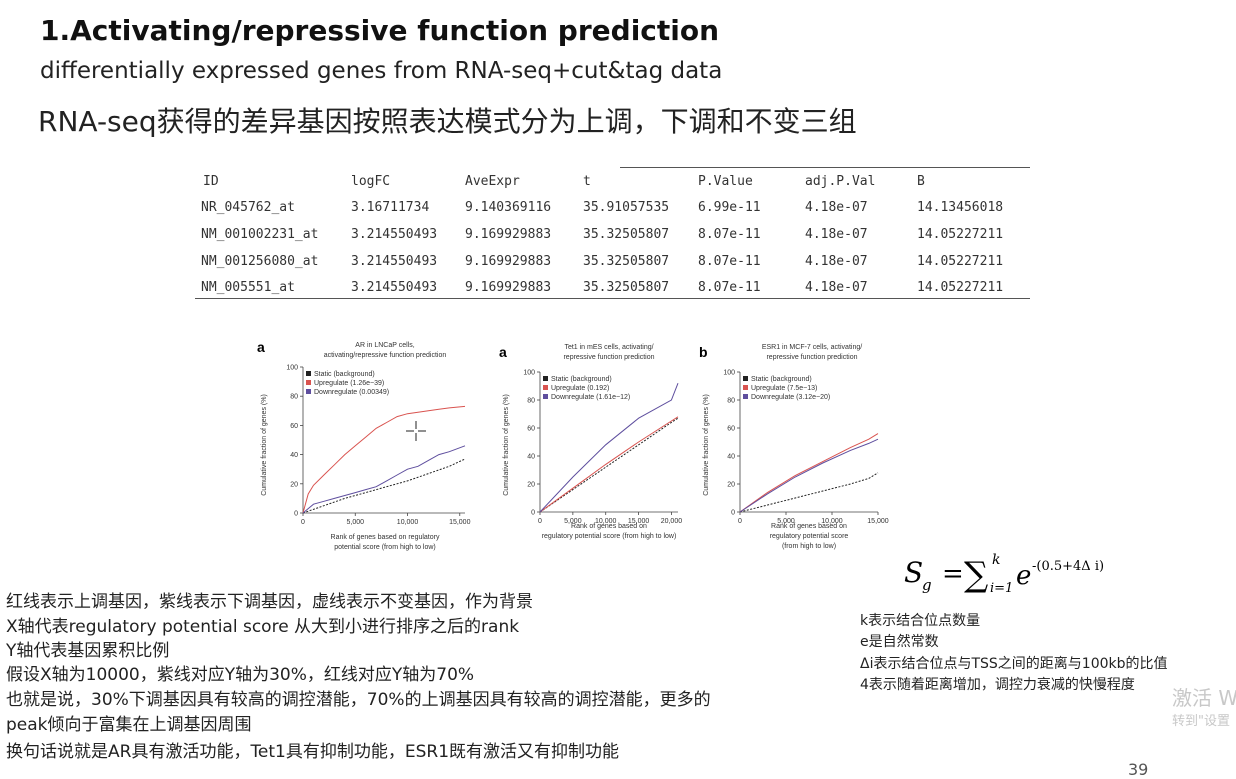 The image size is (1236, 779). I want to click on formula-sum-upper: k, so click(996, 560).